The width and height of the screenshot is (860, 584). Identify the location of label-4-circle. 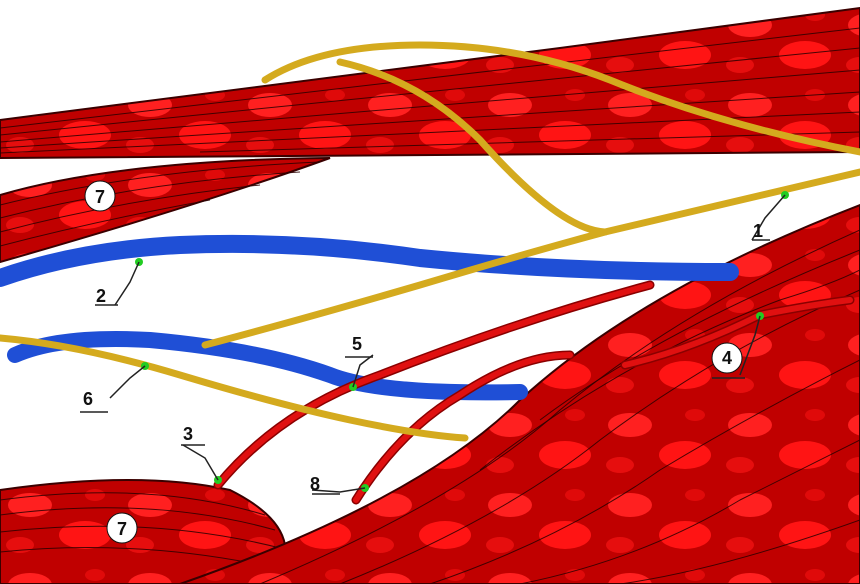
(727, 358).